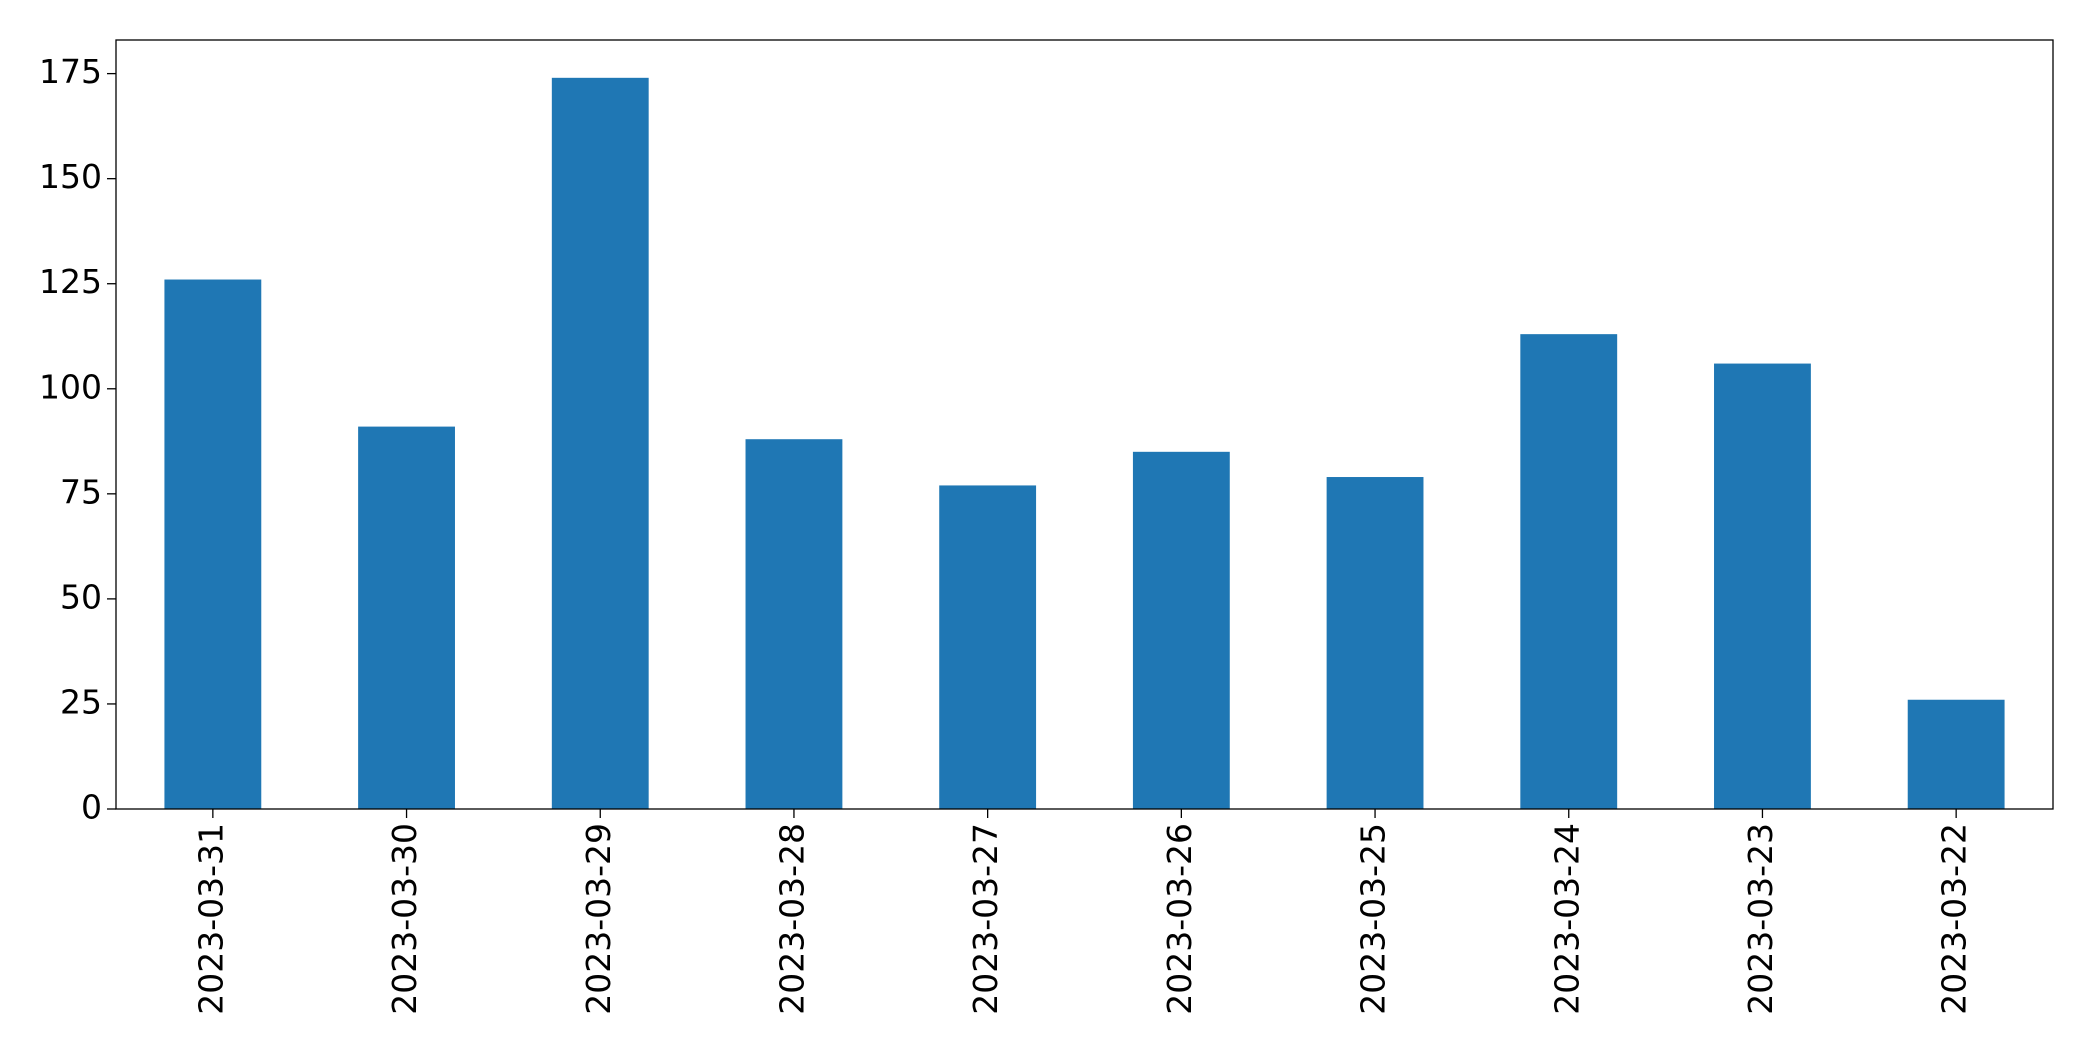 This screenshot has width=2093, height=1061. Describe the element at coordinates (598, 919) in the screenshot. I see `x-tick-label: 2023-03-29` at that location.